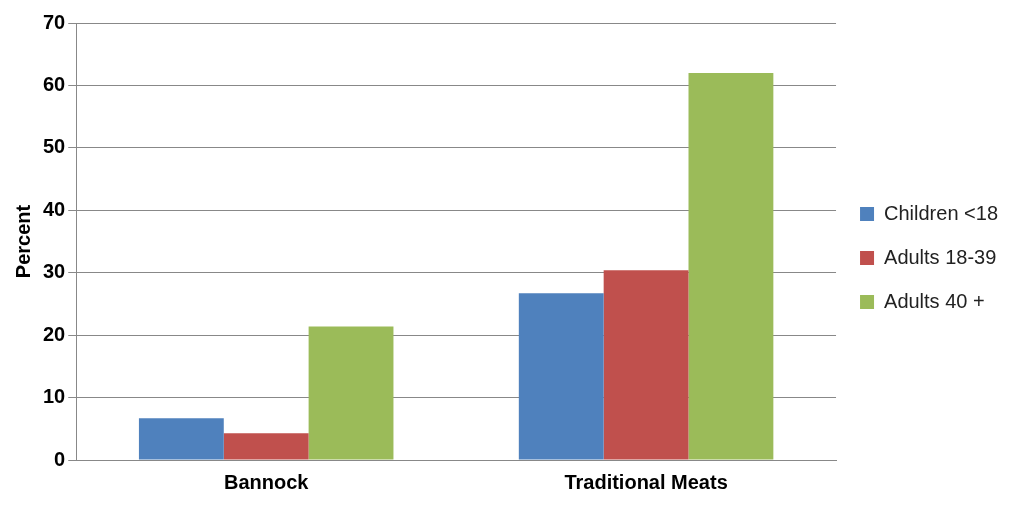 This screenshot has width=1027, height=510. I want to click on legend-label: Adults 18-39, so click(940, 256).